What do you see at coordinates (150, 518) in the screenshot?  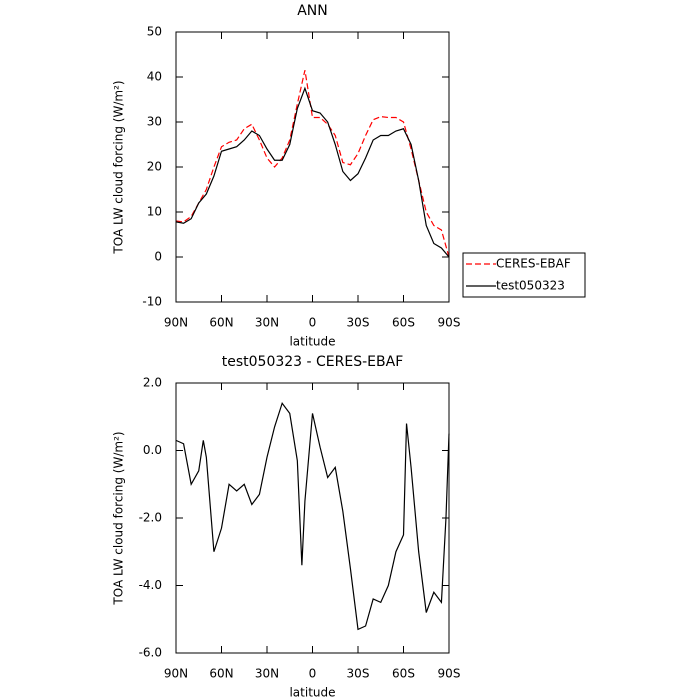 I see `y-tick-label: -2.0` at bounding box center [150, 518].